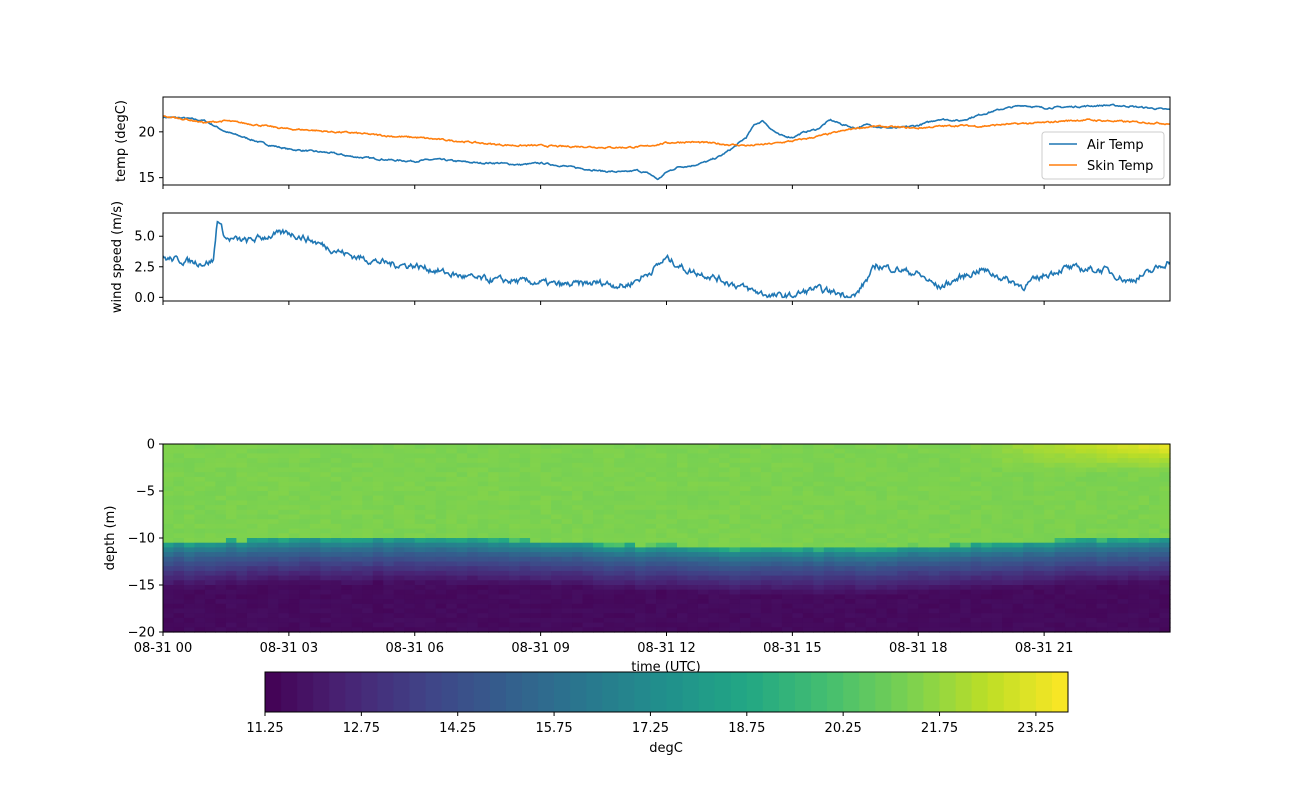 This screenshot has width=1300, height=800. What do you see at coordinates (665, 667) in the screenshot?
I see `depth-x-axis-label: time (UTC)` at bounding box center [665, 667].